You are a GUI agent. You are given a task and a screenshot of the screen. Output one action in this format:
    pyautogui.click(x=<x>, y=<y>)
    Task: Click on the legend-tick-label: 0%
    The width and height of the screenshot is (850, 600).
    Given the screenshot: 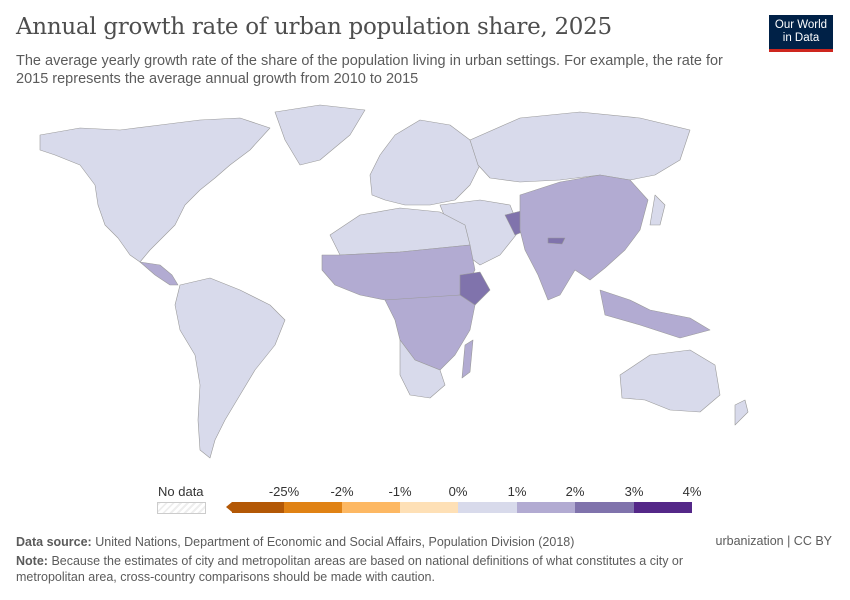 What is the action you would take?
    pyautogui.click(x=458, y=491)
    